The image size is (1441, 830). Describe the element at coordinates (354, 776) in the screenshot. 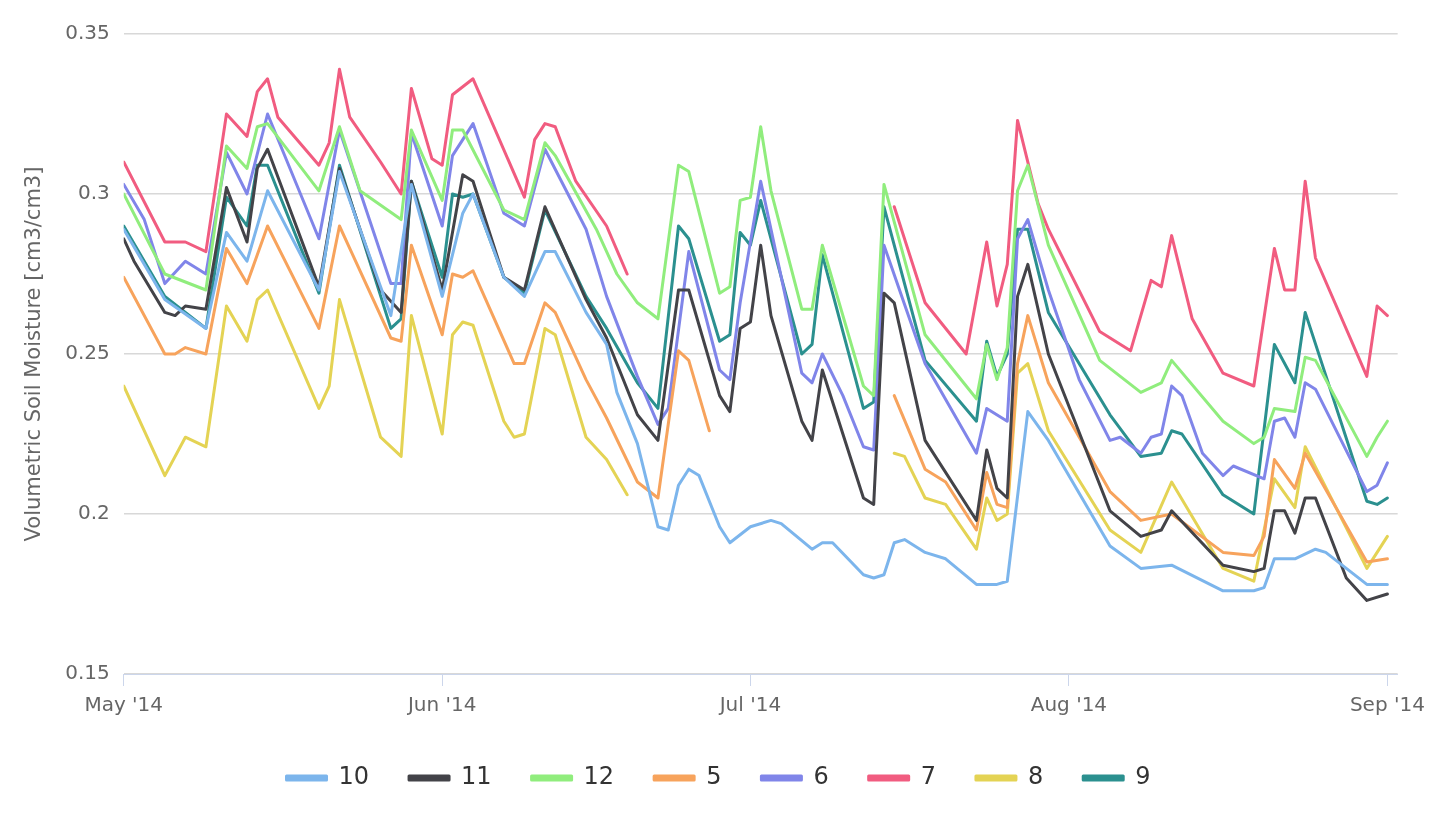

I see `legend-label: 10` at that location.